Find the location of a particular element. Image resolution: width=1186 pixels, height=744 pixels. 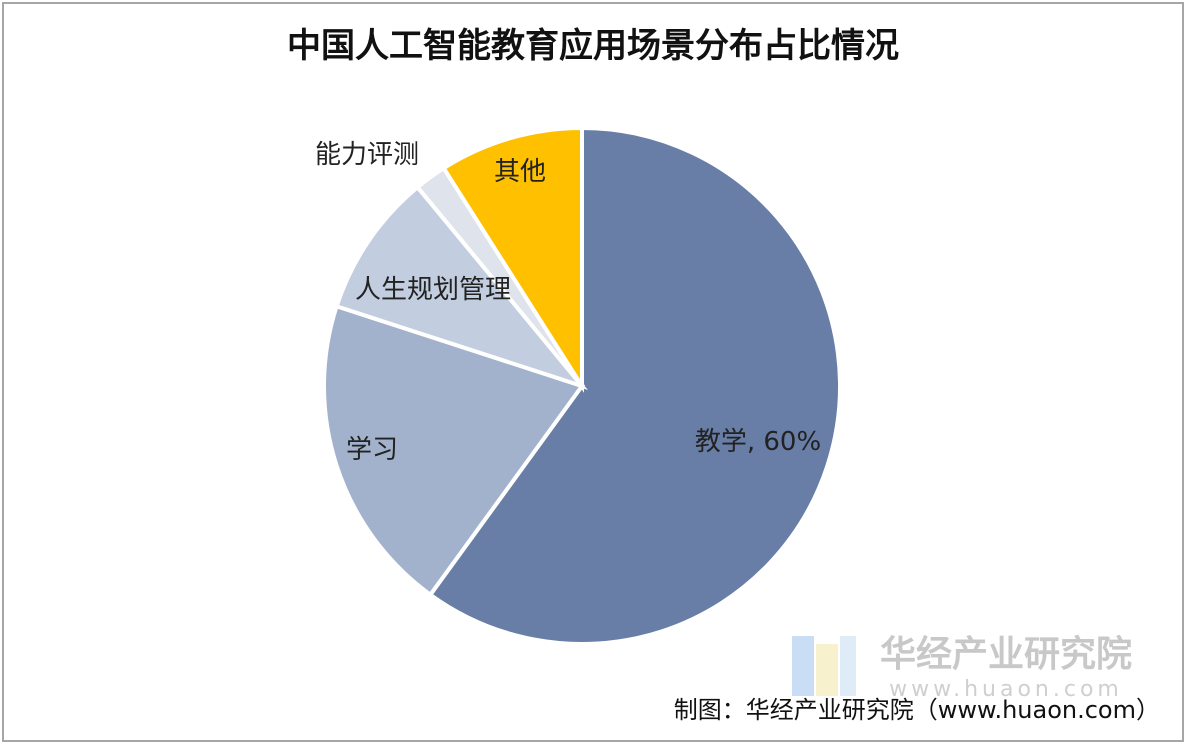

category-label: 人生规划管理 is located at coordinates (433, 290).